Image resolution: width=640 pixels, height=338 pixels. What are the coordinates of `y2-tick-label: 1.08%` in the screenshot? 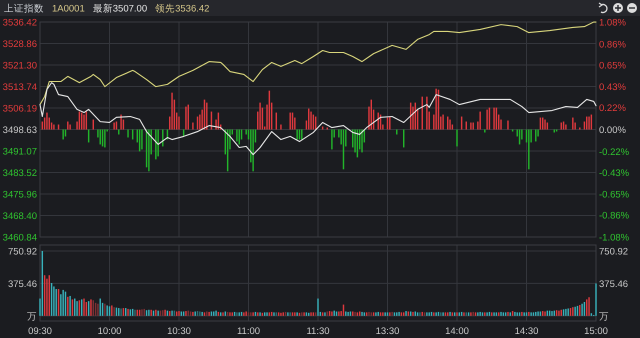 It's located at (612, 23).